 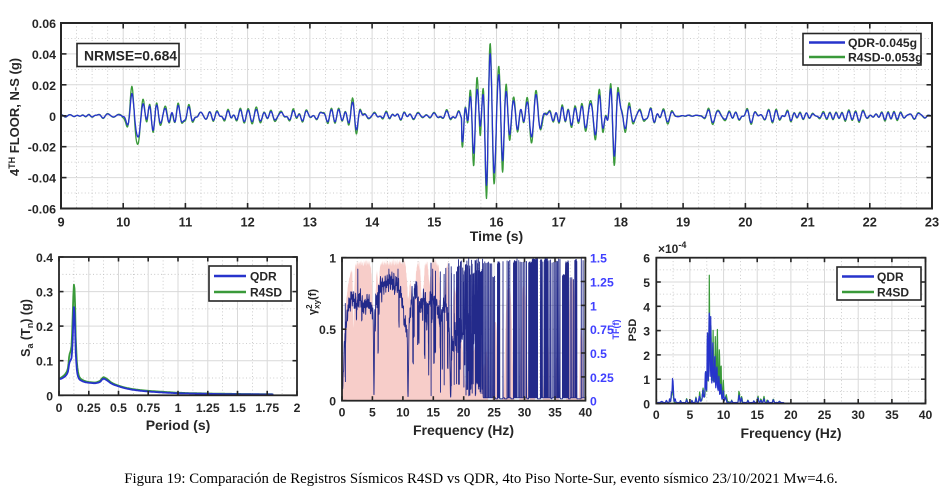 I want to click on svg-text: QDR-0.045g, so click(x=882, y=43).